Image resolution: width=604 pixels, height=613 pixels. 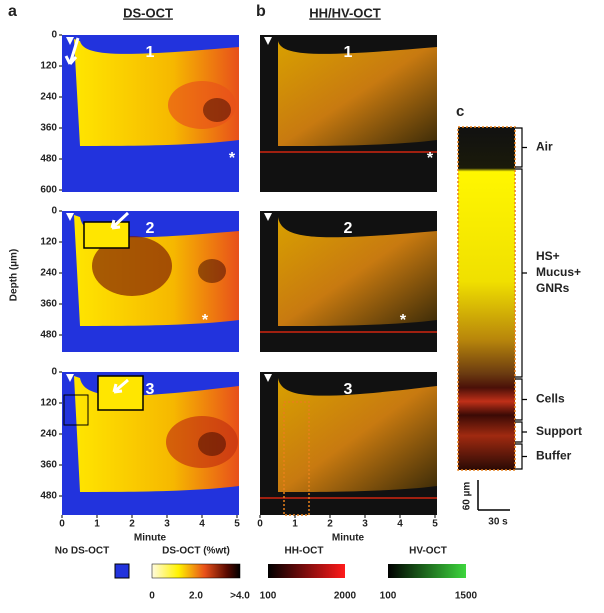 I want to click on swatch, so click(x=122, y=571).